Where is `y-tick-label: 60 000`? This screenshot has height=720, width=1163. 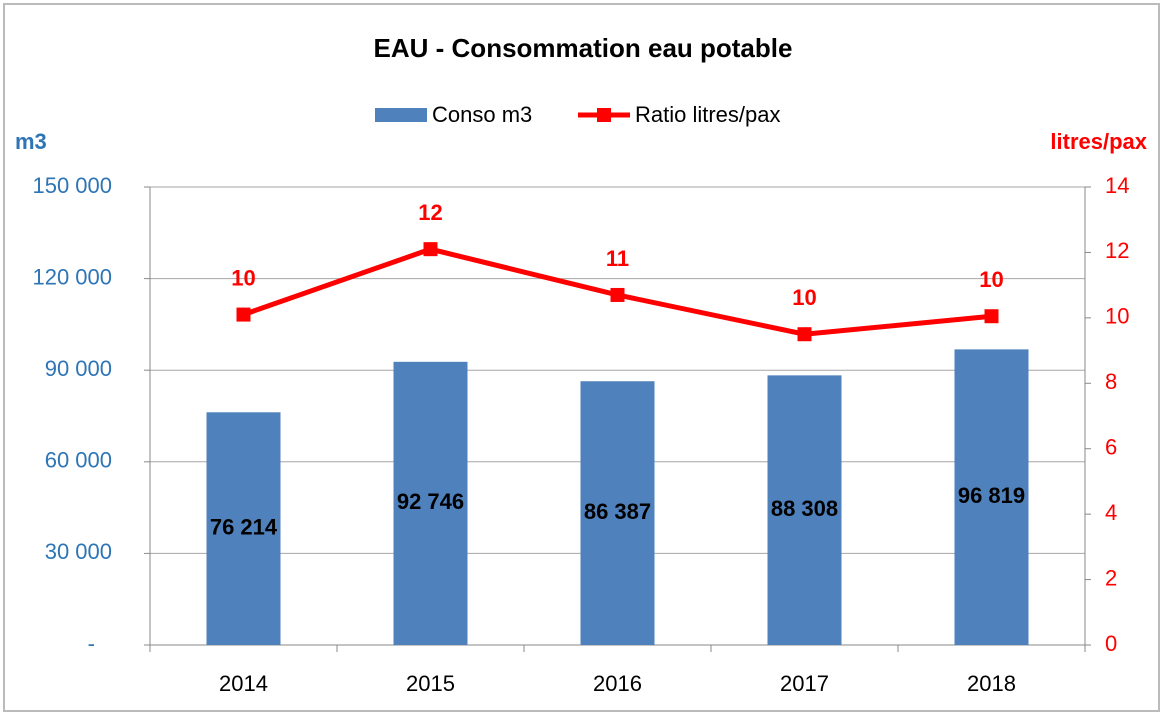 y-tick-label: 60 000 is located at coordinates (78, 460).